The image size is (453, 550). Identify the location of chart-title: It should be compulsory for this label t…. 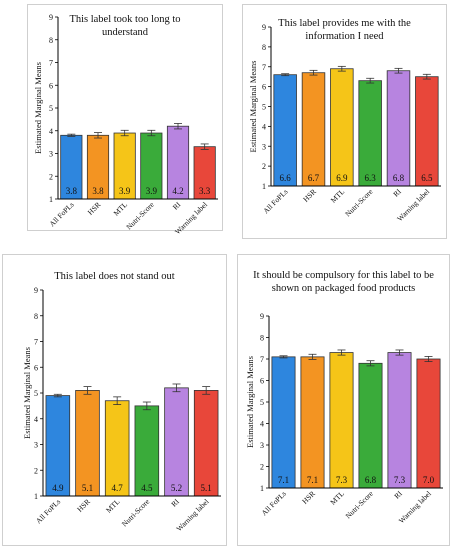
(343, 282).